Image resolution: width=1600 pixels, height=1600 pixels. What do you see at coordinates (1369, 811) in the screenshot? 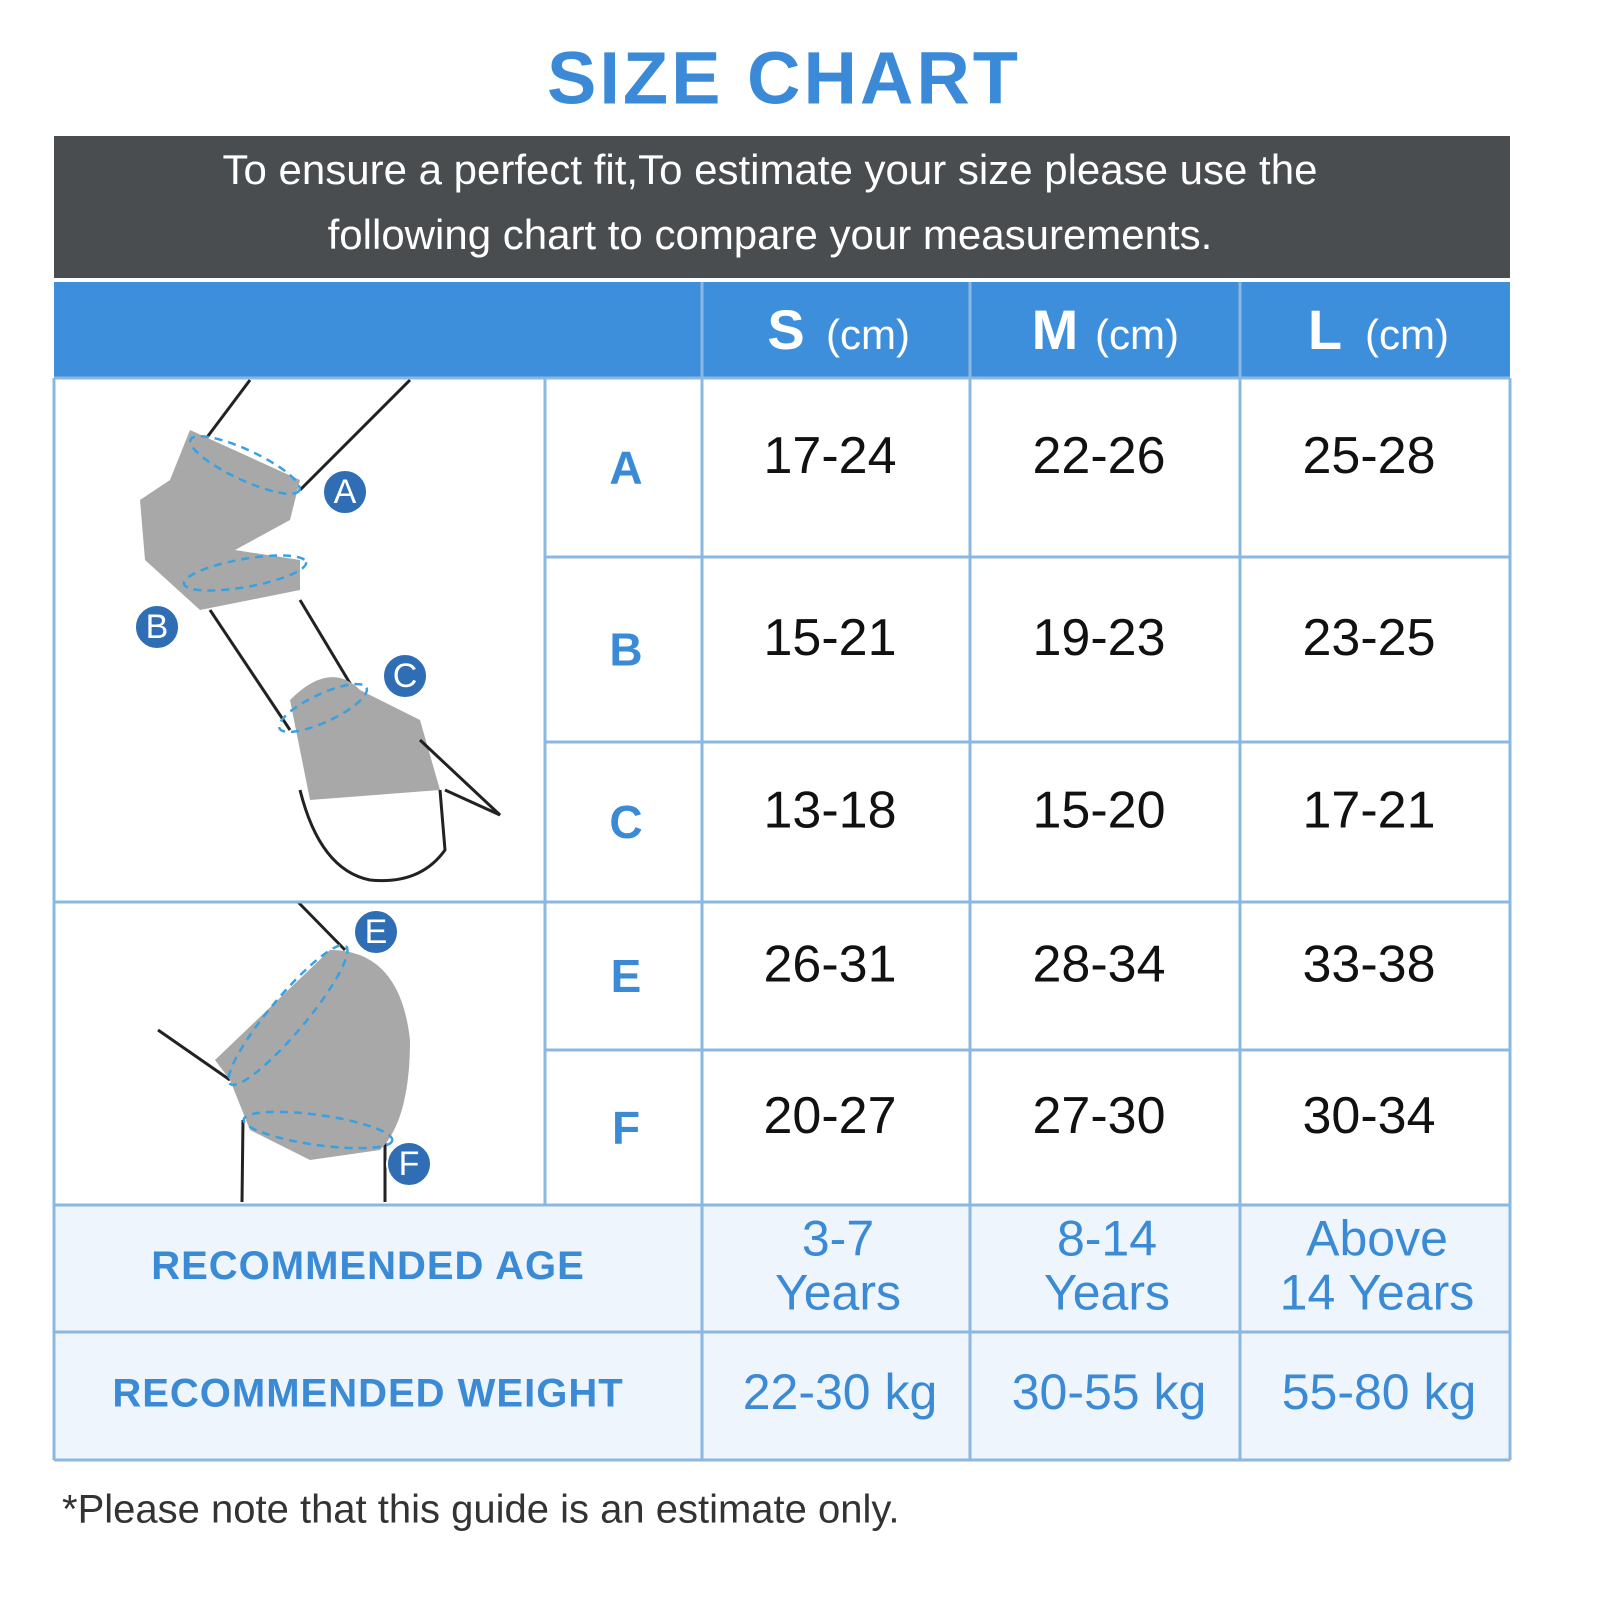
I see `measure-value: 17-21` at bounding box center [1369, 811].